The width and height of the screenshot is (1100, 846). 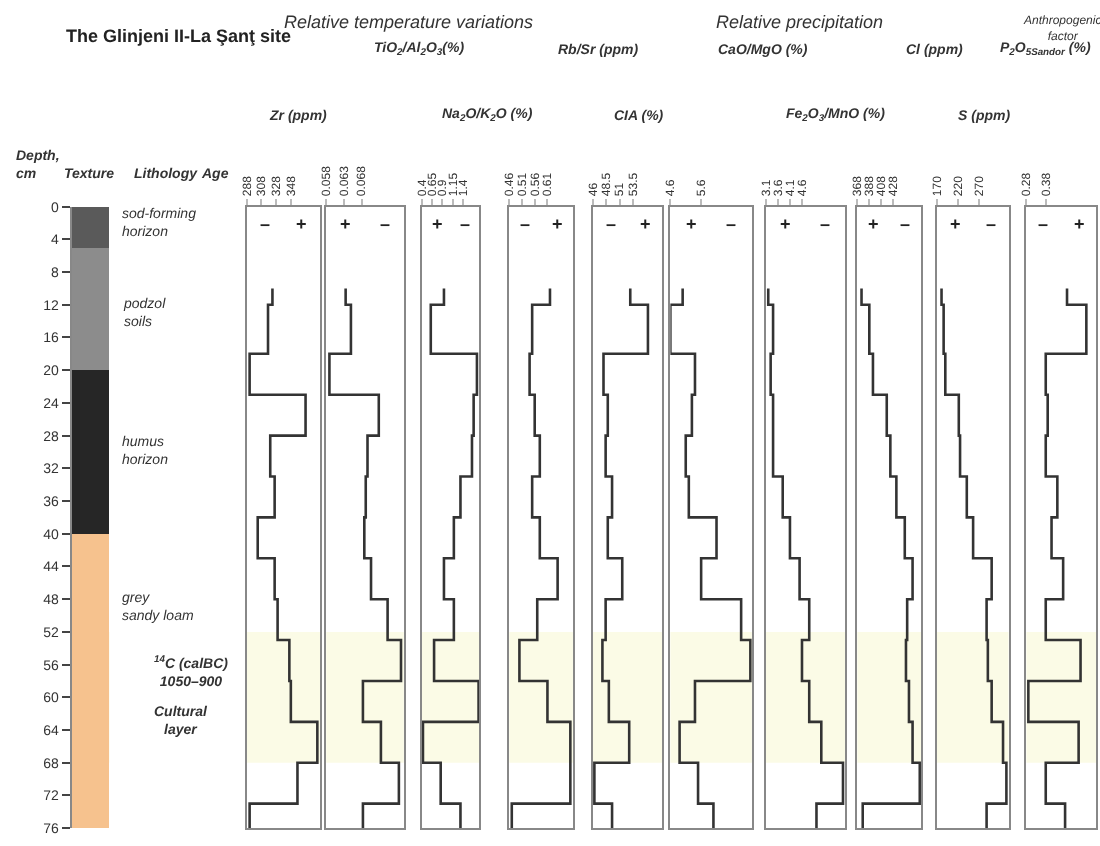 What do you see at coordinates (800, 22) in the screenshot?
I see `text: Relative precipitation` at bounding box center [800, 22].